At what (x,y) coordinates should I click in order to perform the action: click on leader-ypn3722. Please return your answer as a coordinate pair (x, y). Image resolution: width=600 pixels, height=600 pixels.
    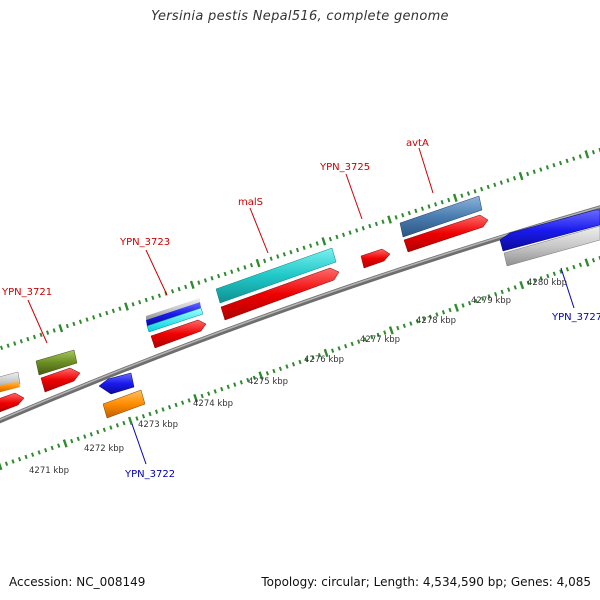
    Looking at the image, I should click on (139, 444).